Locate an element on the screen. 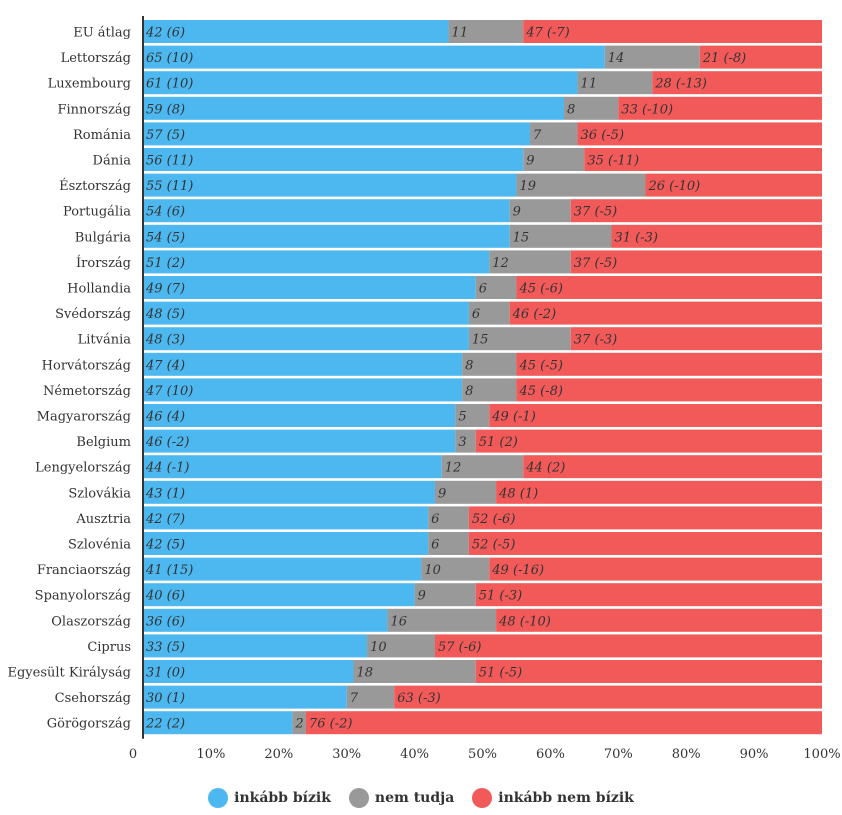 Image resolution: width=842 pixels, height=815 pixels. x-tick-label: 10% is located at coordinates (210, 754).